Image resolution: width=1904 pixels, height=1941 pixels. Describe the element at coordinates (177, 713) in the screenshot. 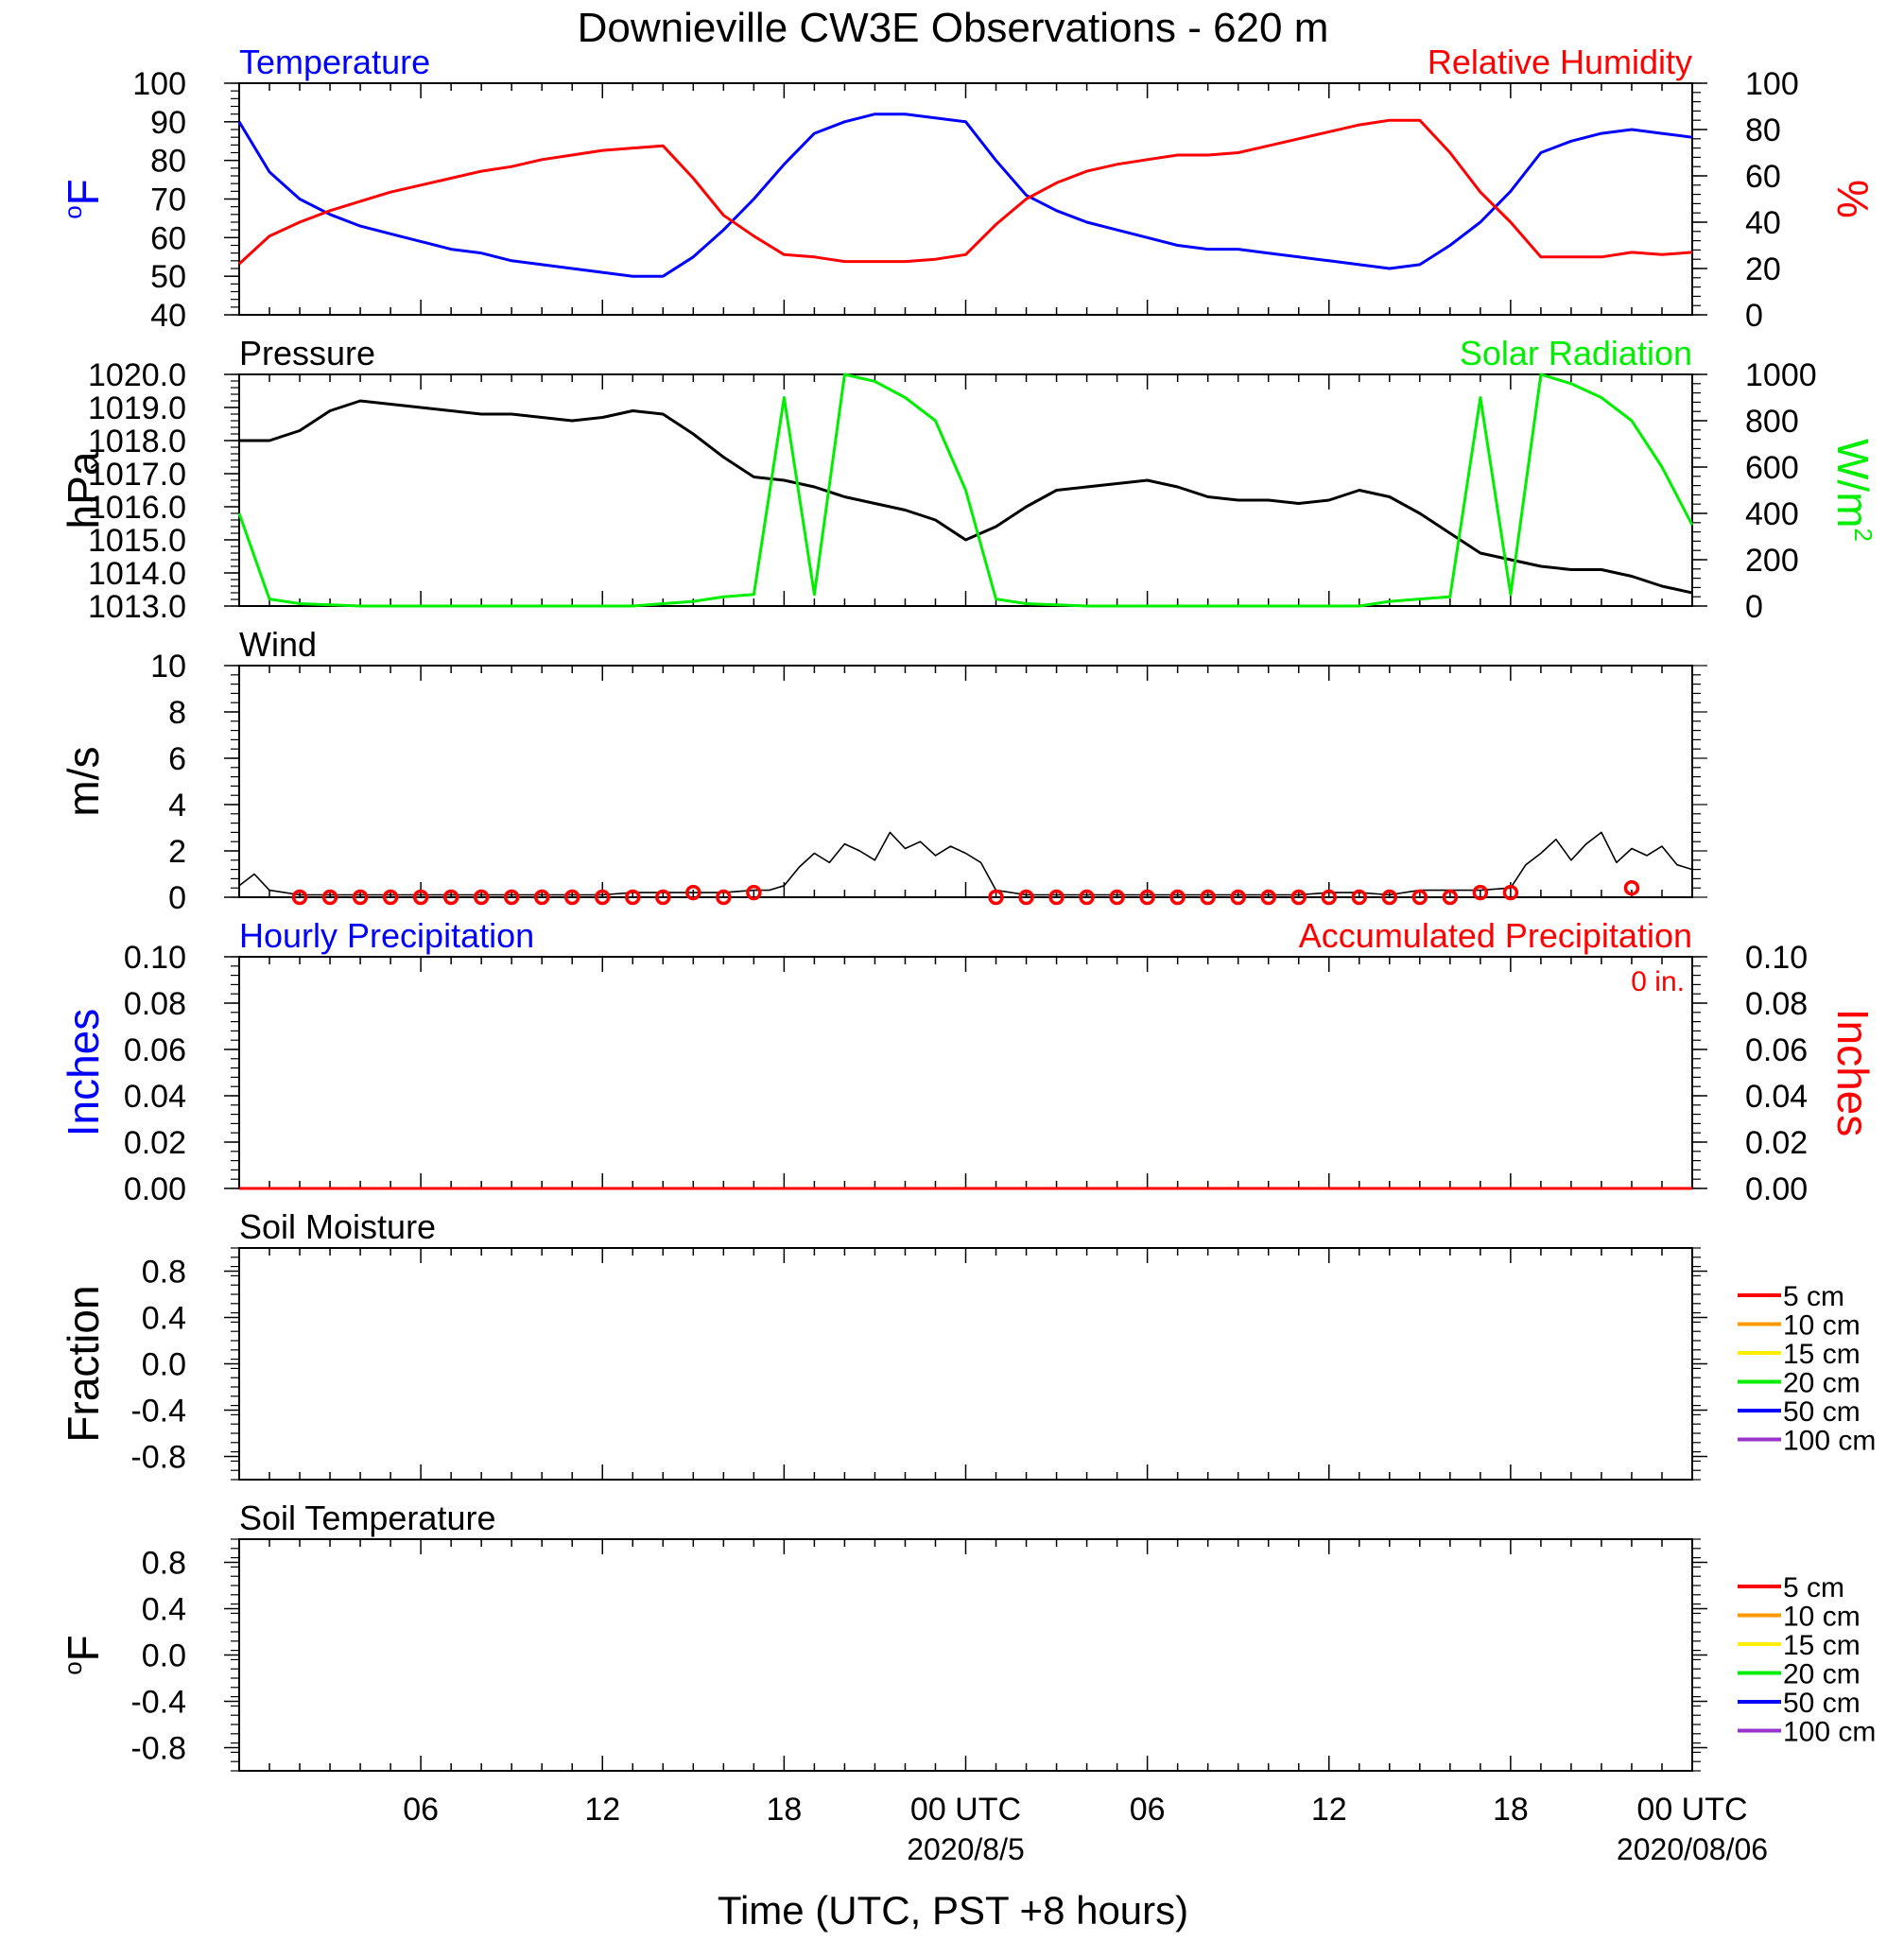

I see `wind-left-axis-tick-label: 8` at that location.